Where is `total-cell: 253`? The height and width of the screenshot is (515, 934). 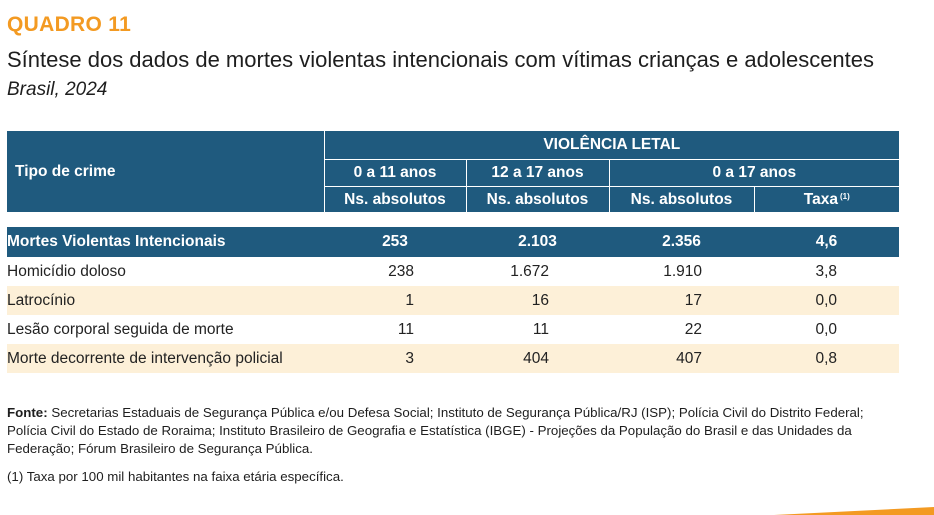
total-cell: 253 is located at coordinates (395, 242).